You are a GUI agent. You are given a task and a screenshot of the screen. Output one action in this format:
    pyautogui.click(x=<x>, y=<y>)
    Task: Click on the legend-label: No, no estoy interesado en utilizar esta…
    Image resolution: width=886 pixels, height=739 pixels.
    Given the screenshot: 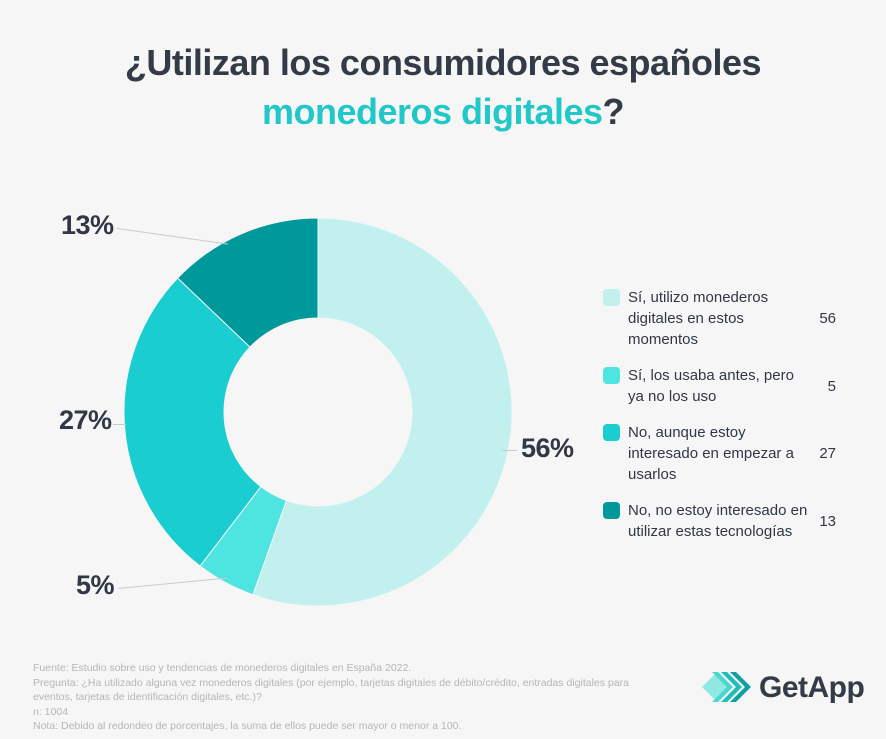 What is the action you would take?
    pyautogui.click(x=718, y=521)
    